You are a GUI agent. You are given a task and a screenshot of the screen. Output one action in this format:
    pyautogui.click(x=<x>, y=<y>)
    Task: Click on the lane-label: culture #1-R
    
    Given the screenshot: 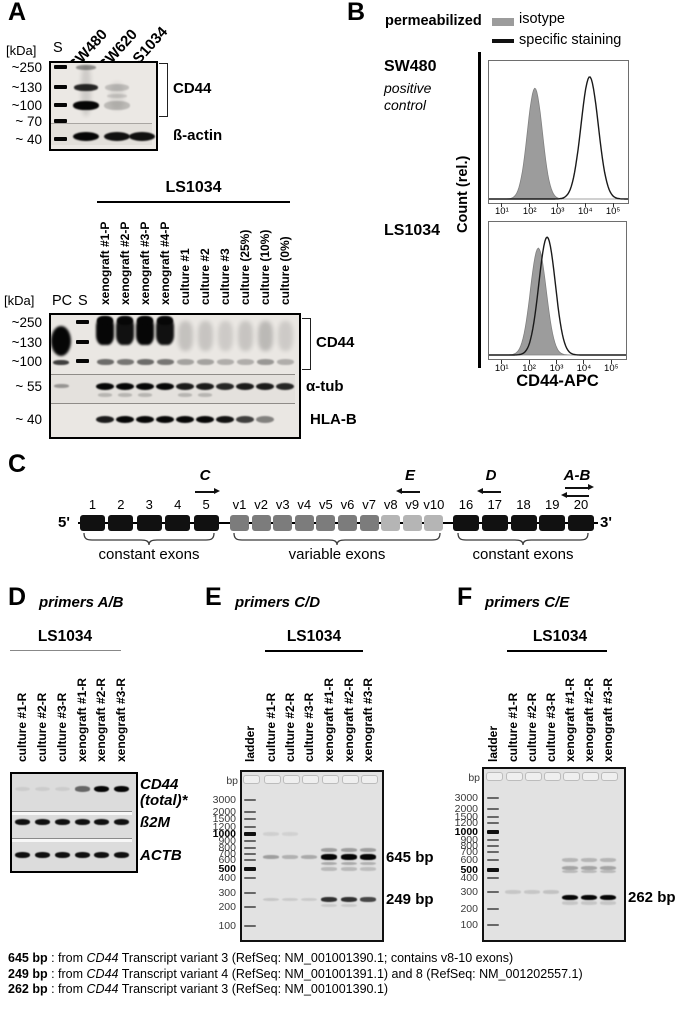 What is the action you would take?
    pyautogui.click(x=21, y=727)
    